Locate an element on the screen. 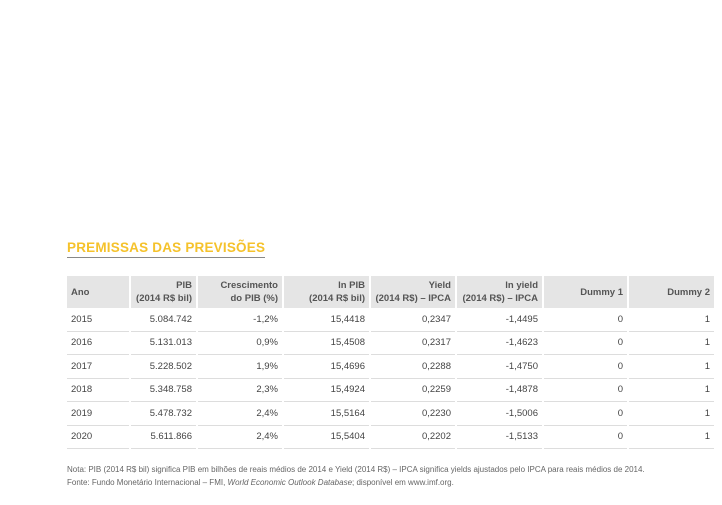 The height and width of the screenshot is (505, 722). header-cell: Crescimento do PIB (%) is located at coordinates (239, 292).